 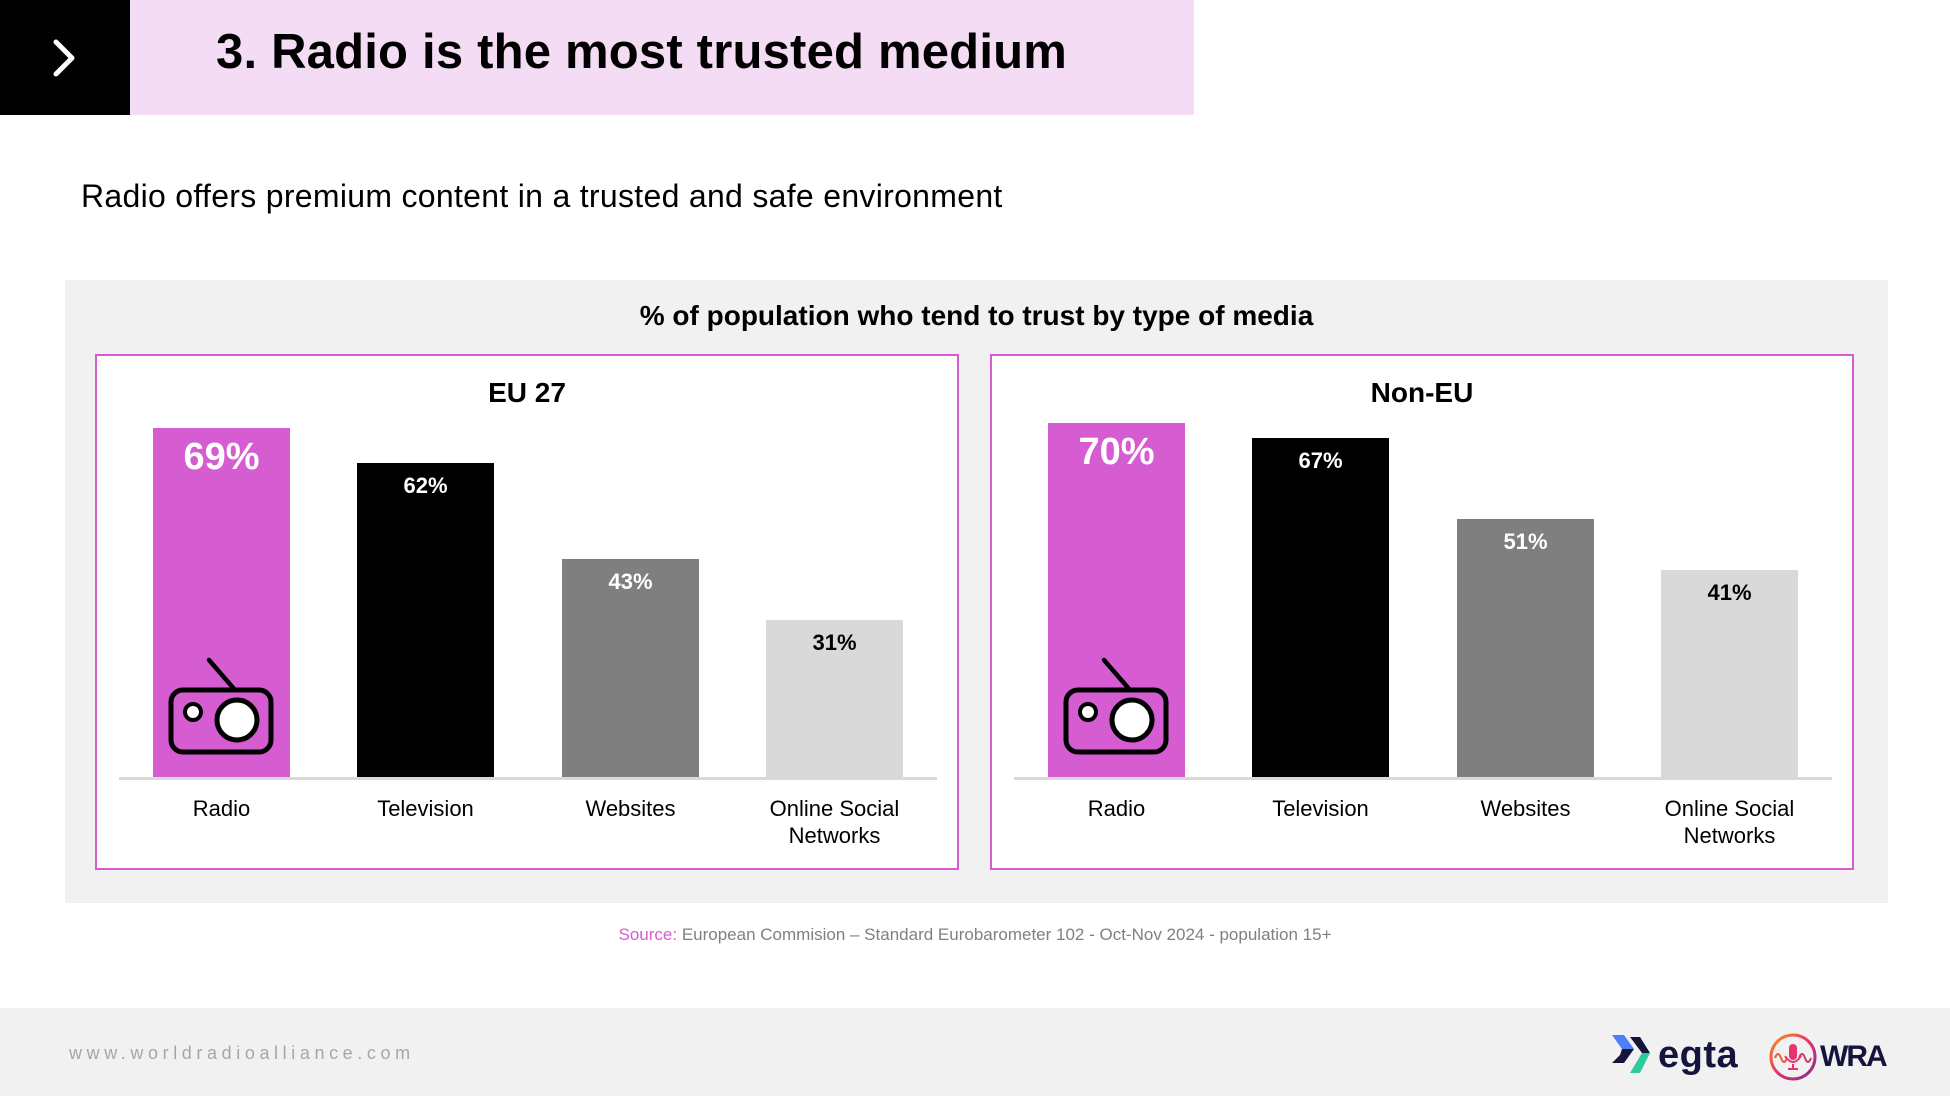 What do you see at coordinates (630, 668) in the screenshot?
I see `bar-websites: 43%` at bounding box center [630, 668].